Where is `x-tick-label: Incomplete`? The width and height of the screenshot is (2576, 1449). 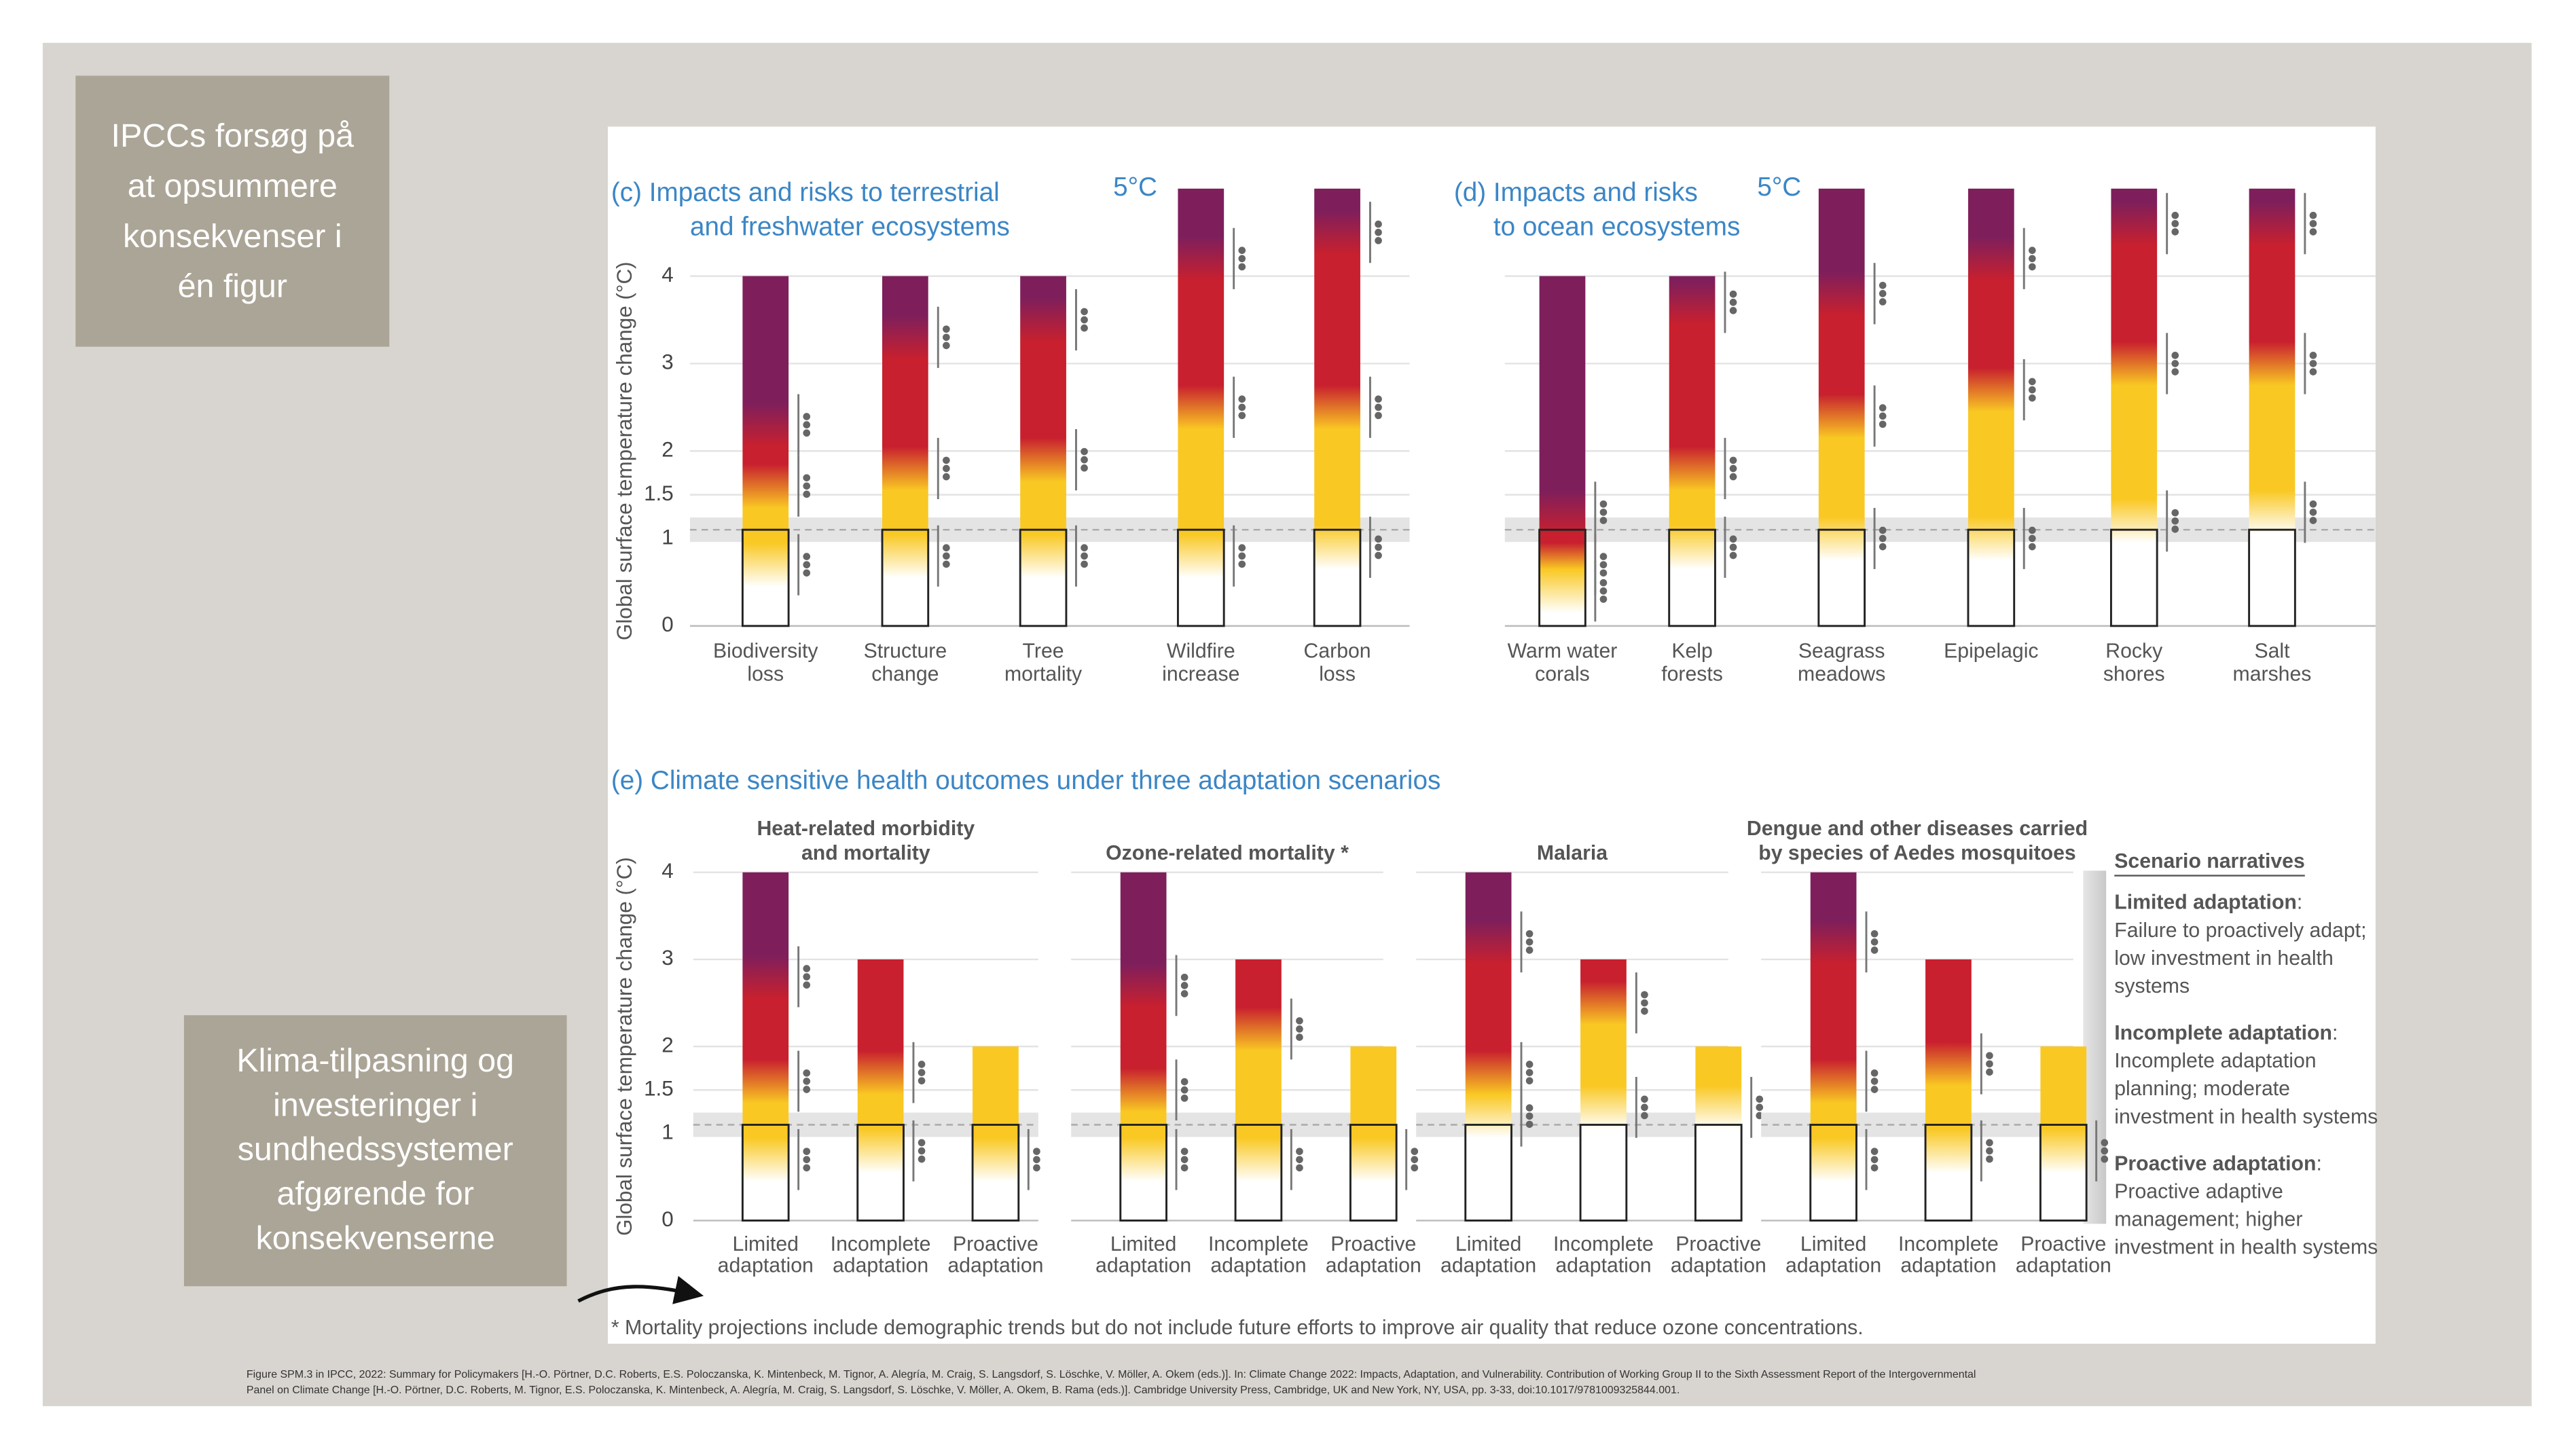
x-tick-label: Incomplete is located at coordinates (1603, 1244).